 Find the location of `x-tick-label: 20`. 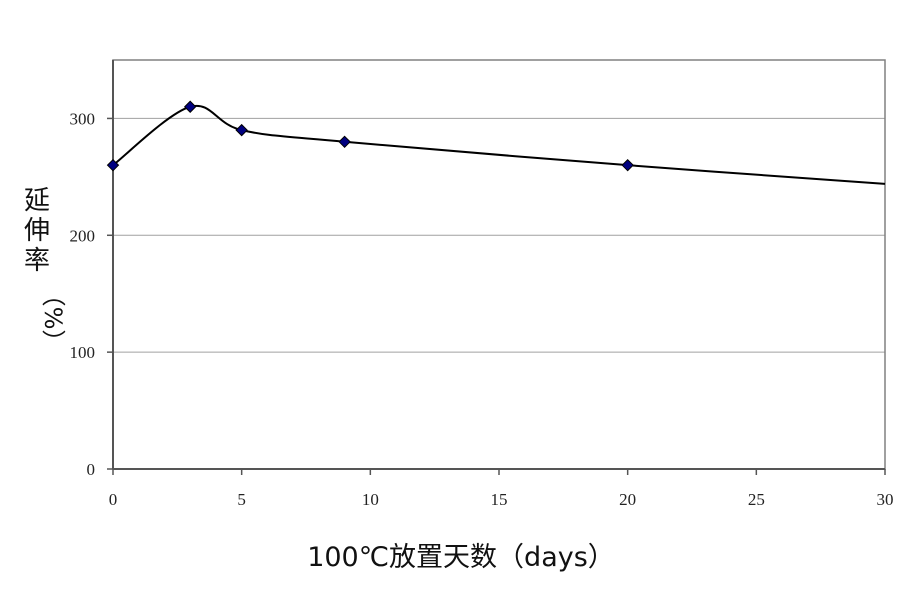

x-tick-label: 20 is located at coordinates (627, 499).